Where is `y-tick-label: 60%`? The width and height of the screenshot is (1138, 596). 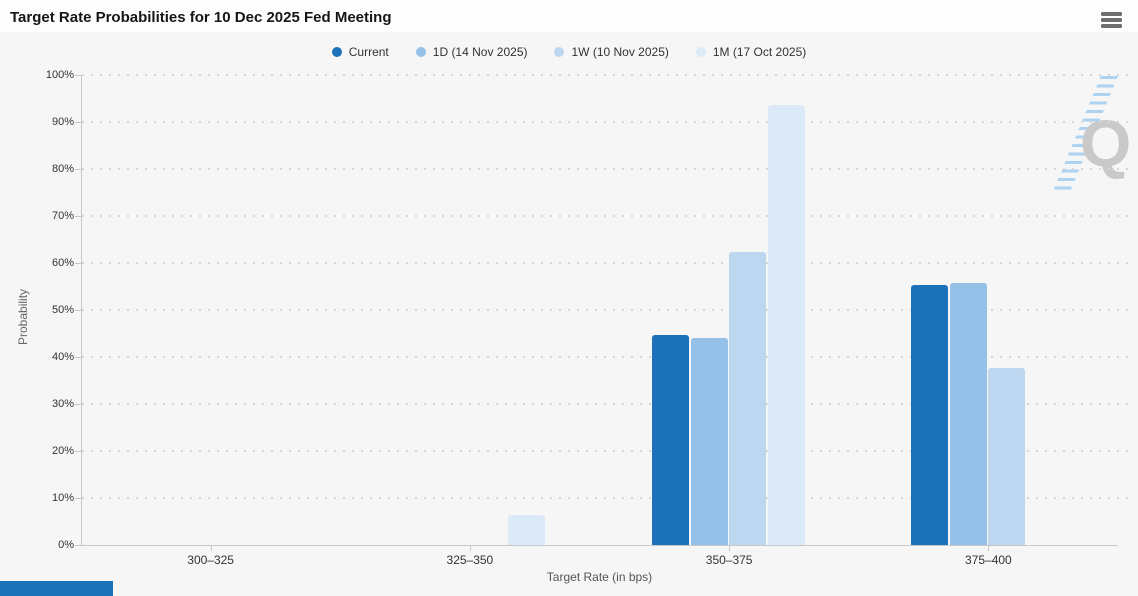
y-tick-label: 60% is located at coordinates (62, 263).